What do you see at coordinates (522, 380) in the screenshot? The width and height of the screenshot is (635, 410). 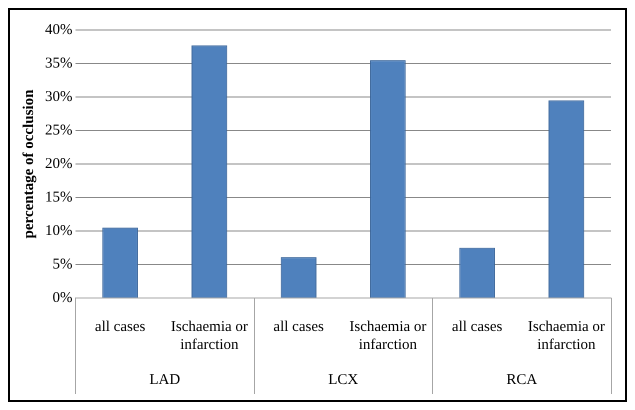 I see `text: RCA` at bounding box center [522, 380].